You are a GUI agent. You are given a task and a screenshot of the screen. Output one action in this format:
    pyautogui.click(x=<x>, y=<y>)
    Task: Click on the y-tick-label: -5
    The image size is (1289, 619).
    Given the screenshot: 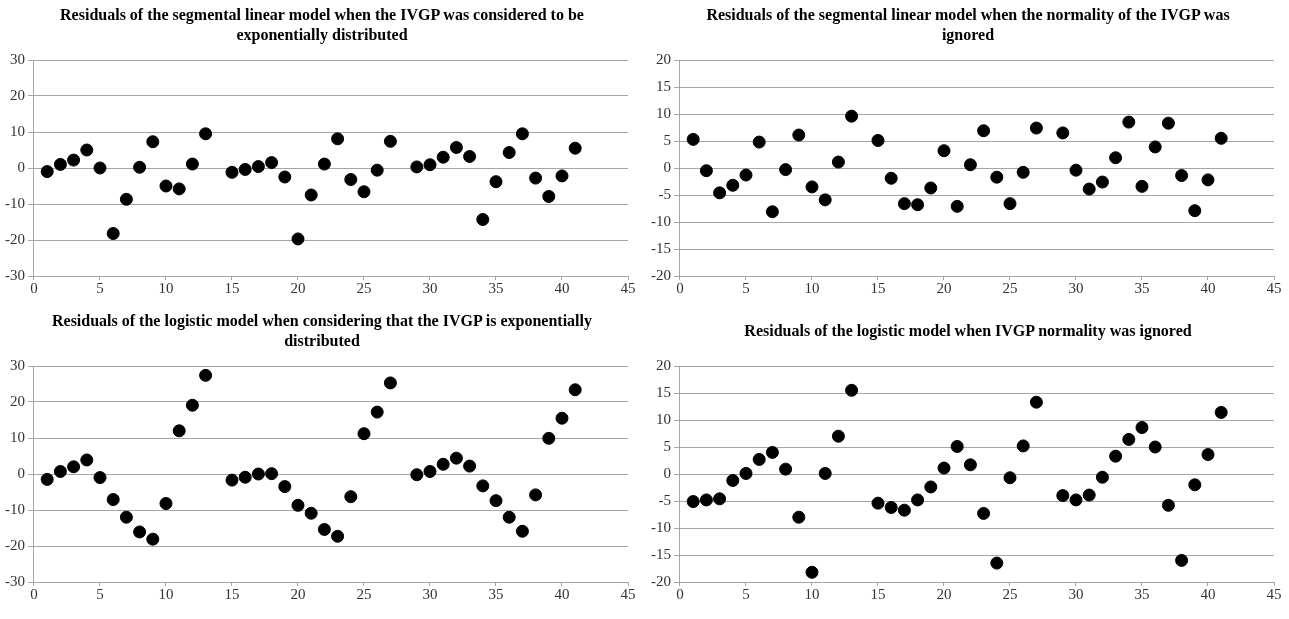 What is the action you would take?
    pyautogui.click(x=664, y=193)
    